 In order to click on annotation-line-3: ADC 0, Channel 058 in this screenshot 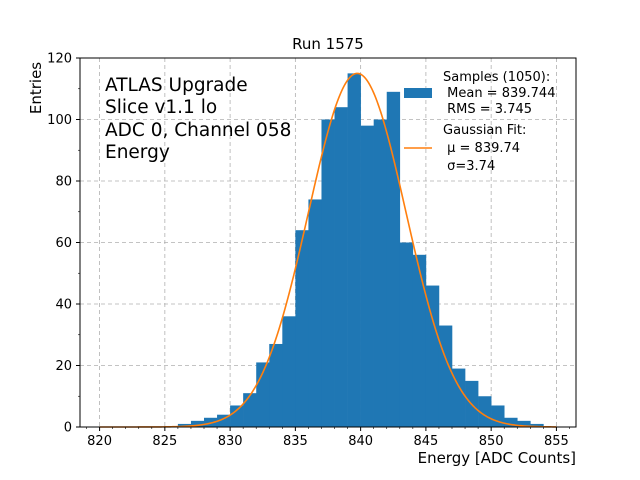, I will do `click(198, 130)`.